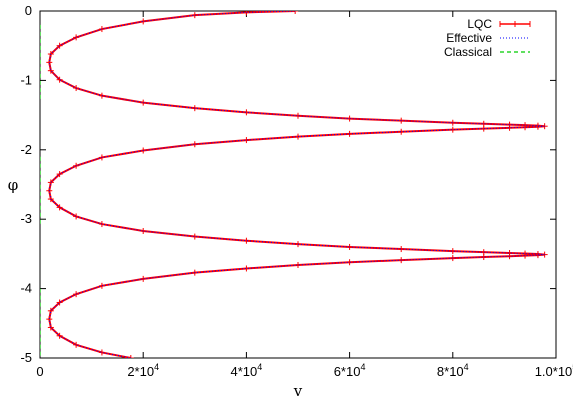  Describe the element at coordinates (554, 370) in the screenshot. I see `x-tick-label: 1.0*105` at that location.